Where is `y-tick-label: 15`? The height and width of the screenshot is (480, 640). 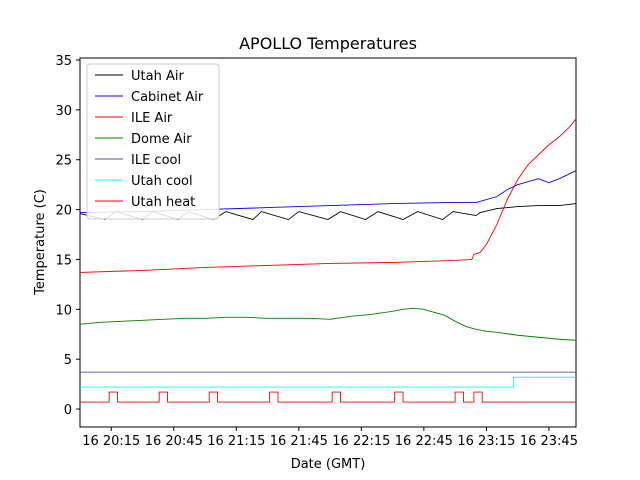 y-tick-label: 15 is located at coordinates (63, 260).